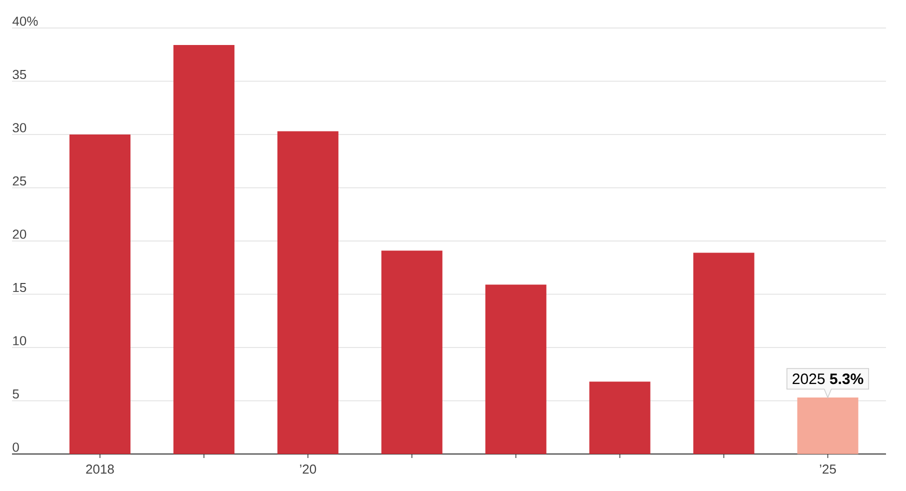 This screenshot has height=491, width=906. I want to click on y-tick-label: 30, so click(19, 127).